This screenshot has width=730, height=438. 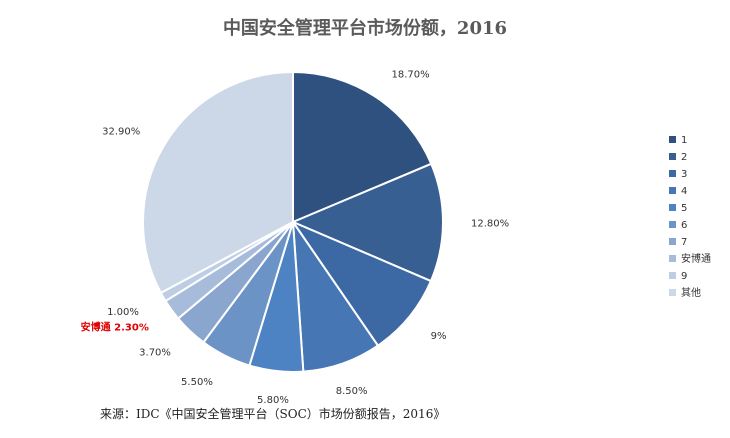 I want to click on legend-label-9: 9, so click(x=684, y=276).